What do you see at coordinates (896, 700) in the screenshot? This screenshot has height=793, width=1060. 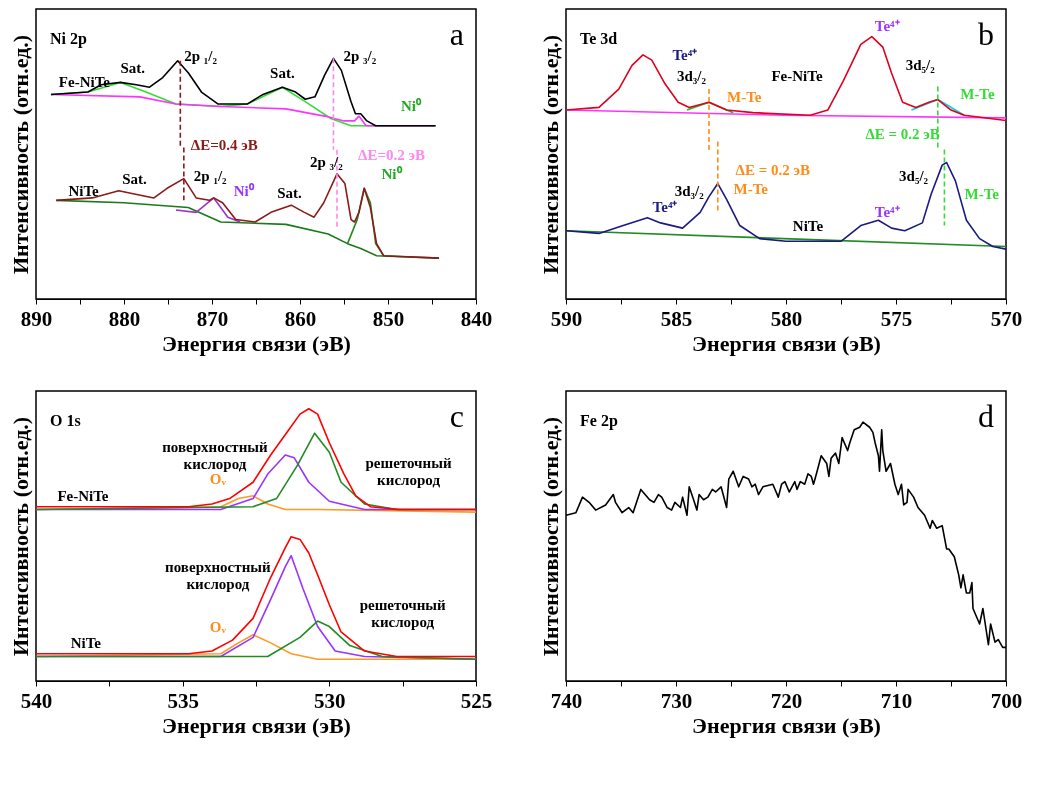 I see `x-tick-label: 710` at bounding box center [896, 700].